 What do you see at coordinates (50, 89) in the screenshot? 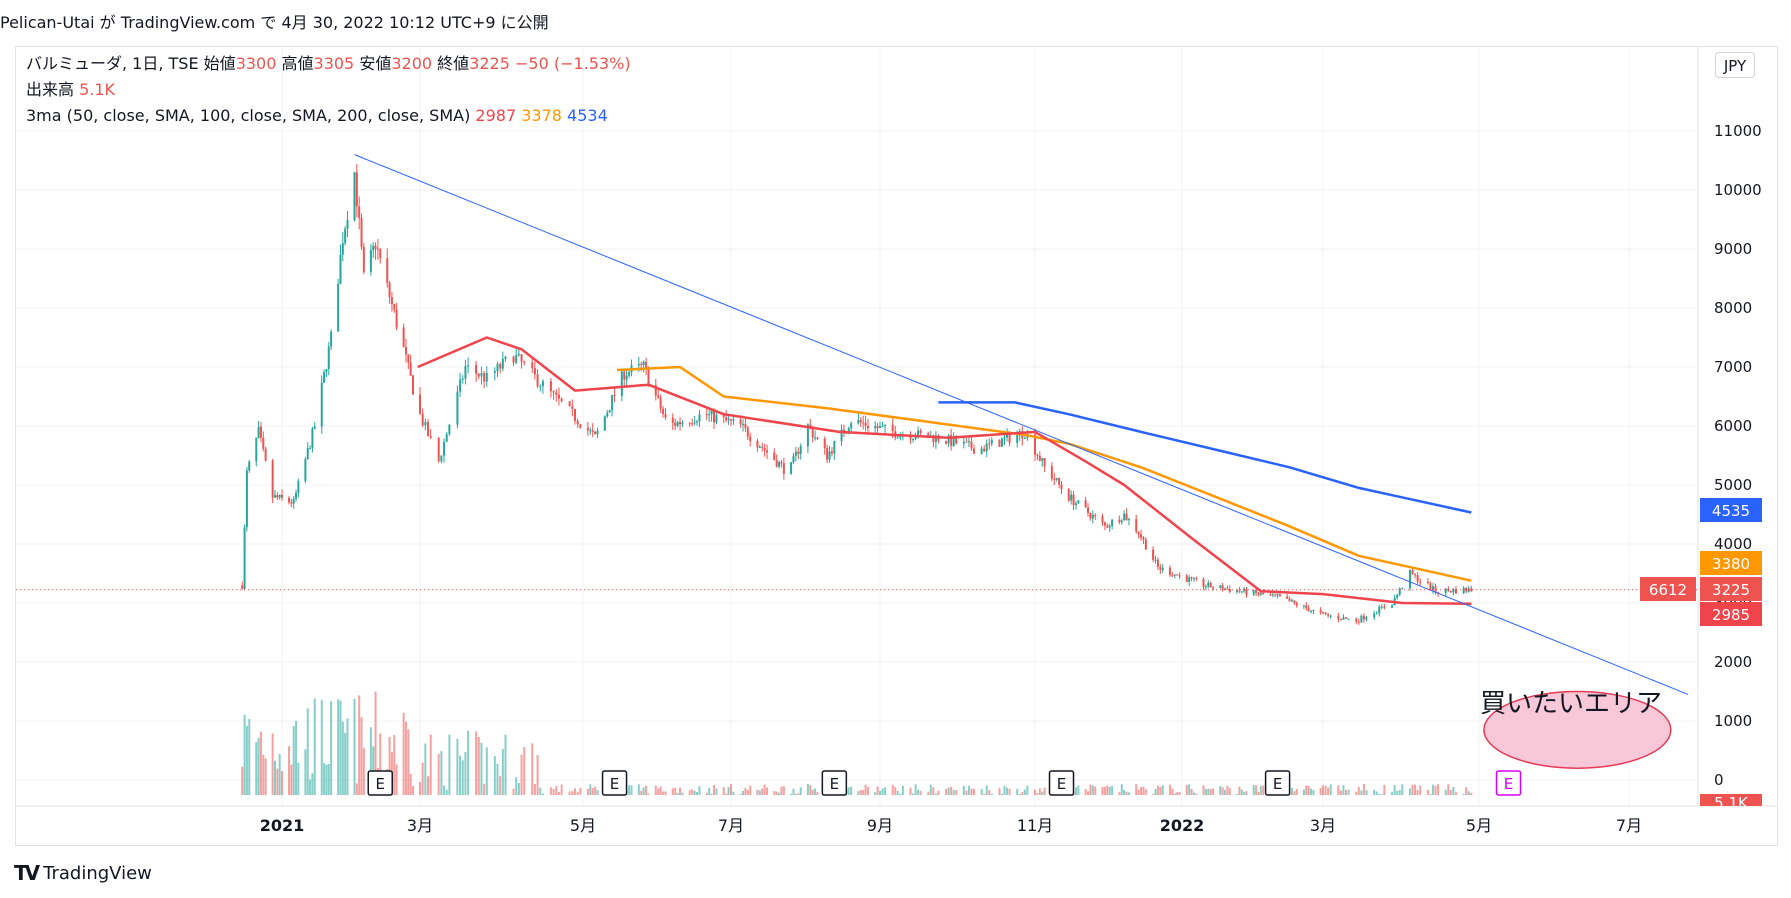
I see `volume-label: 出来高` at bounding box center [50, 89].